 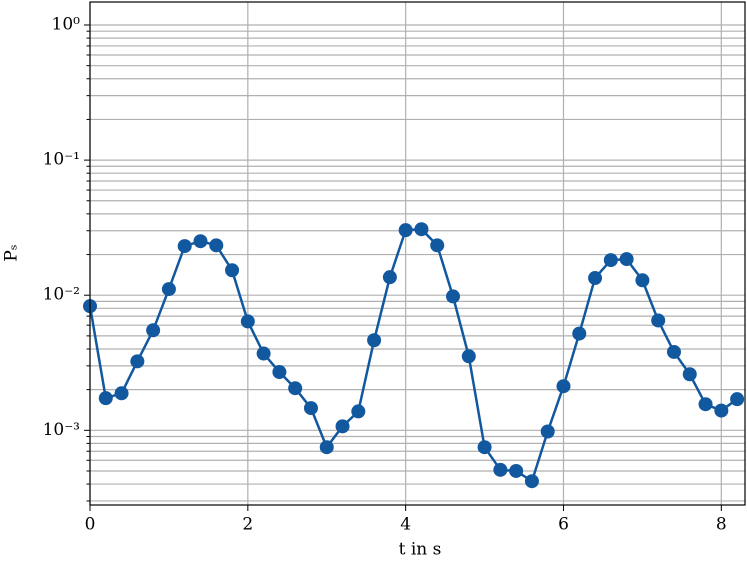 I want to click on x-tick-label: 0, so click(x=90, y=525).